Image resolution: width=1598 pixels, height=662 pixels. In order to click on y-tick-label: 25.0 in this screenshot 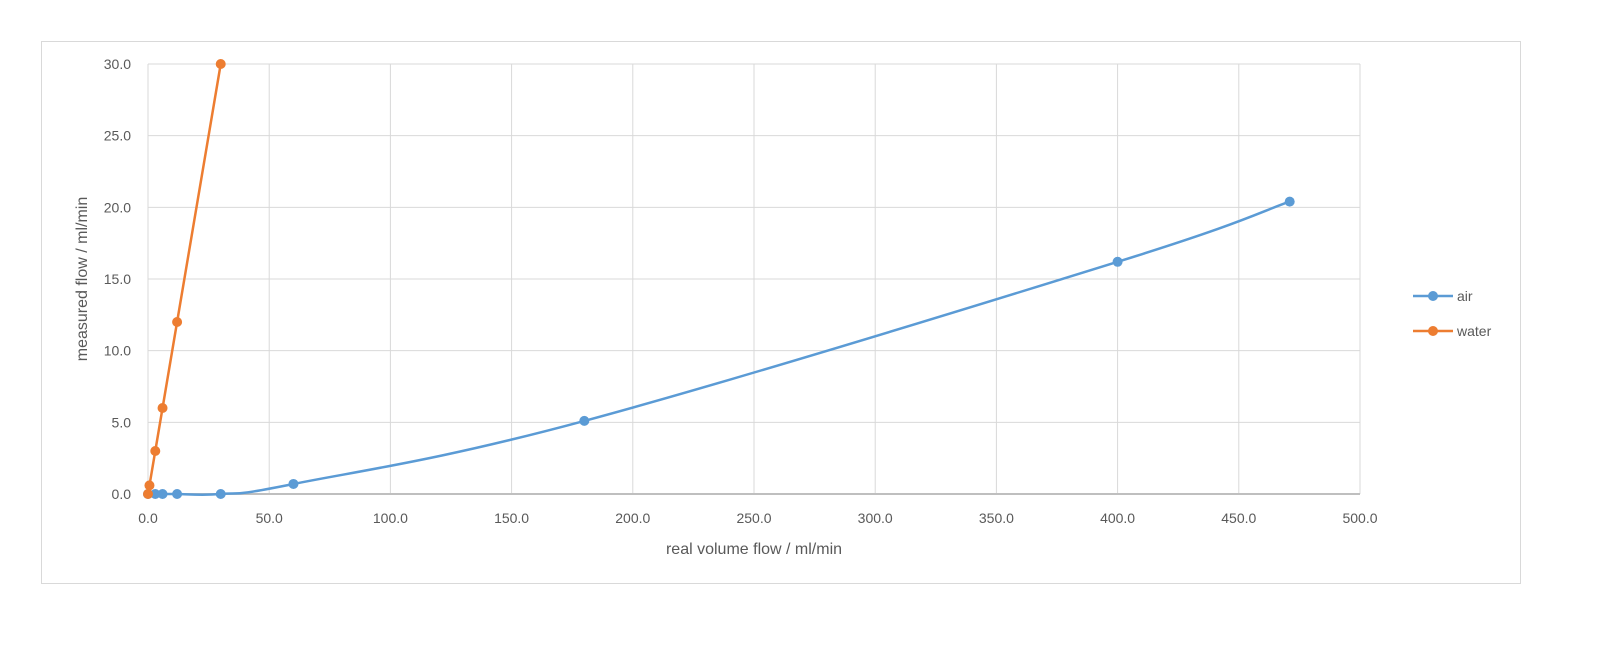, I will do `click(117, 136)`.